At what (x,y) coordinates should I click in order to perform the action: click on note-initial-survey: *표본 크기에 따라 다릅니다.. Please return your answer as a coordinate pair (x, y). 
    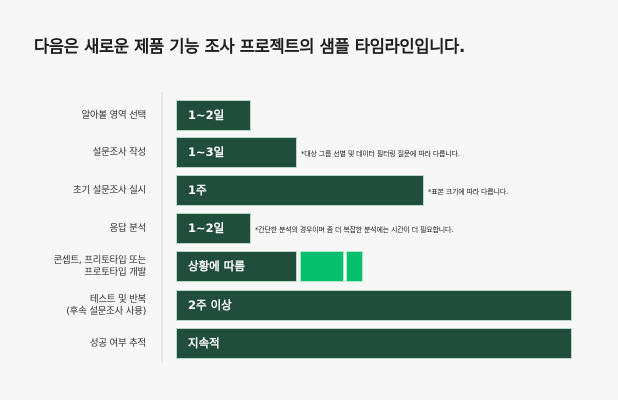
    Looking at the image, I should click on (468, 192).